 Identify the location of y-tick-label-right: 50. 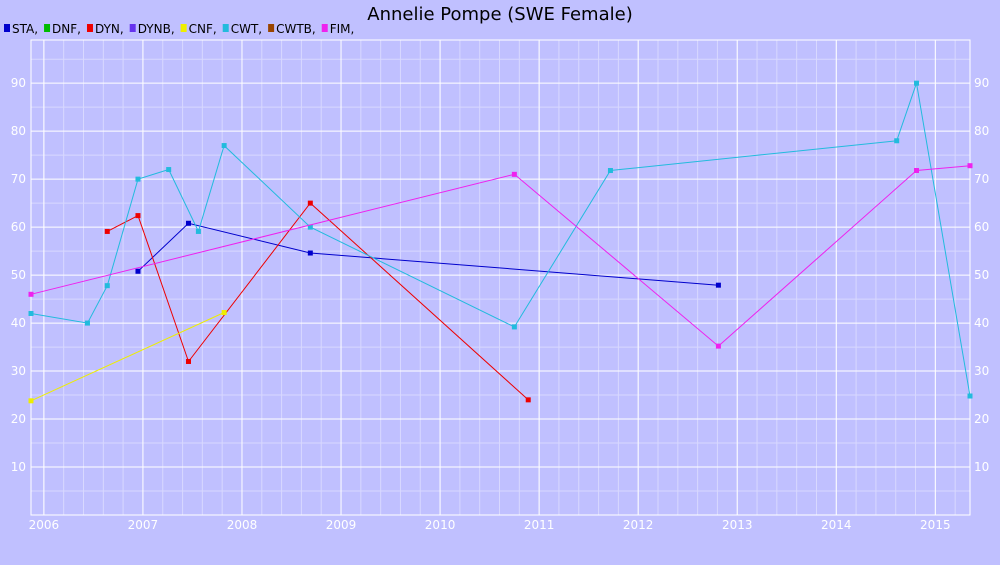
(981, 275).